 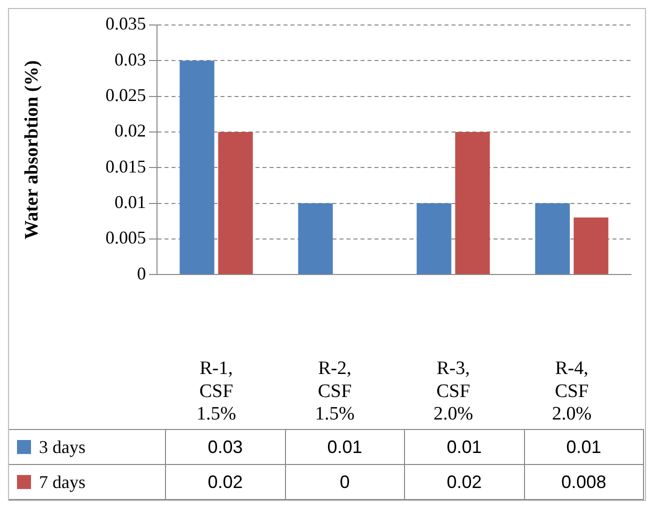 What do you see at coordinates (334, 391) in the screenshot?
I see `x-tick-label: R-2, CSF 1.5%` at bounding box center [334, 391].